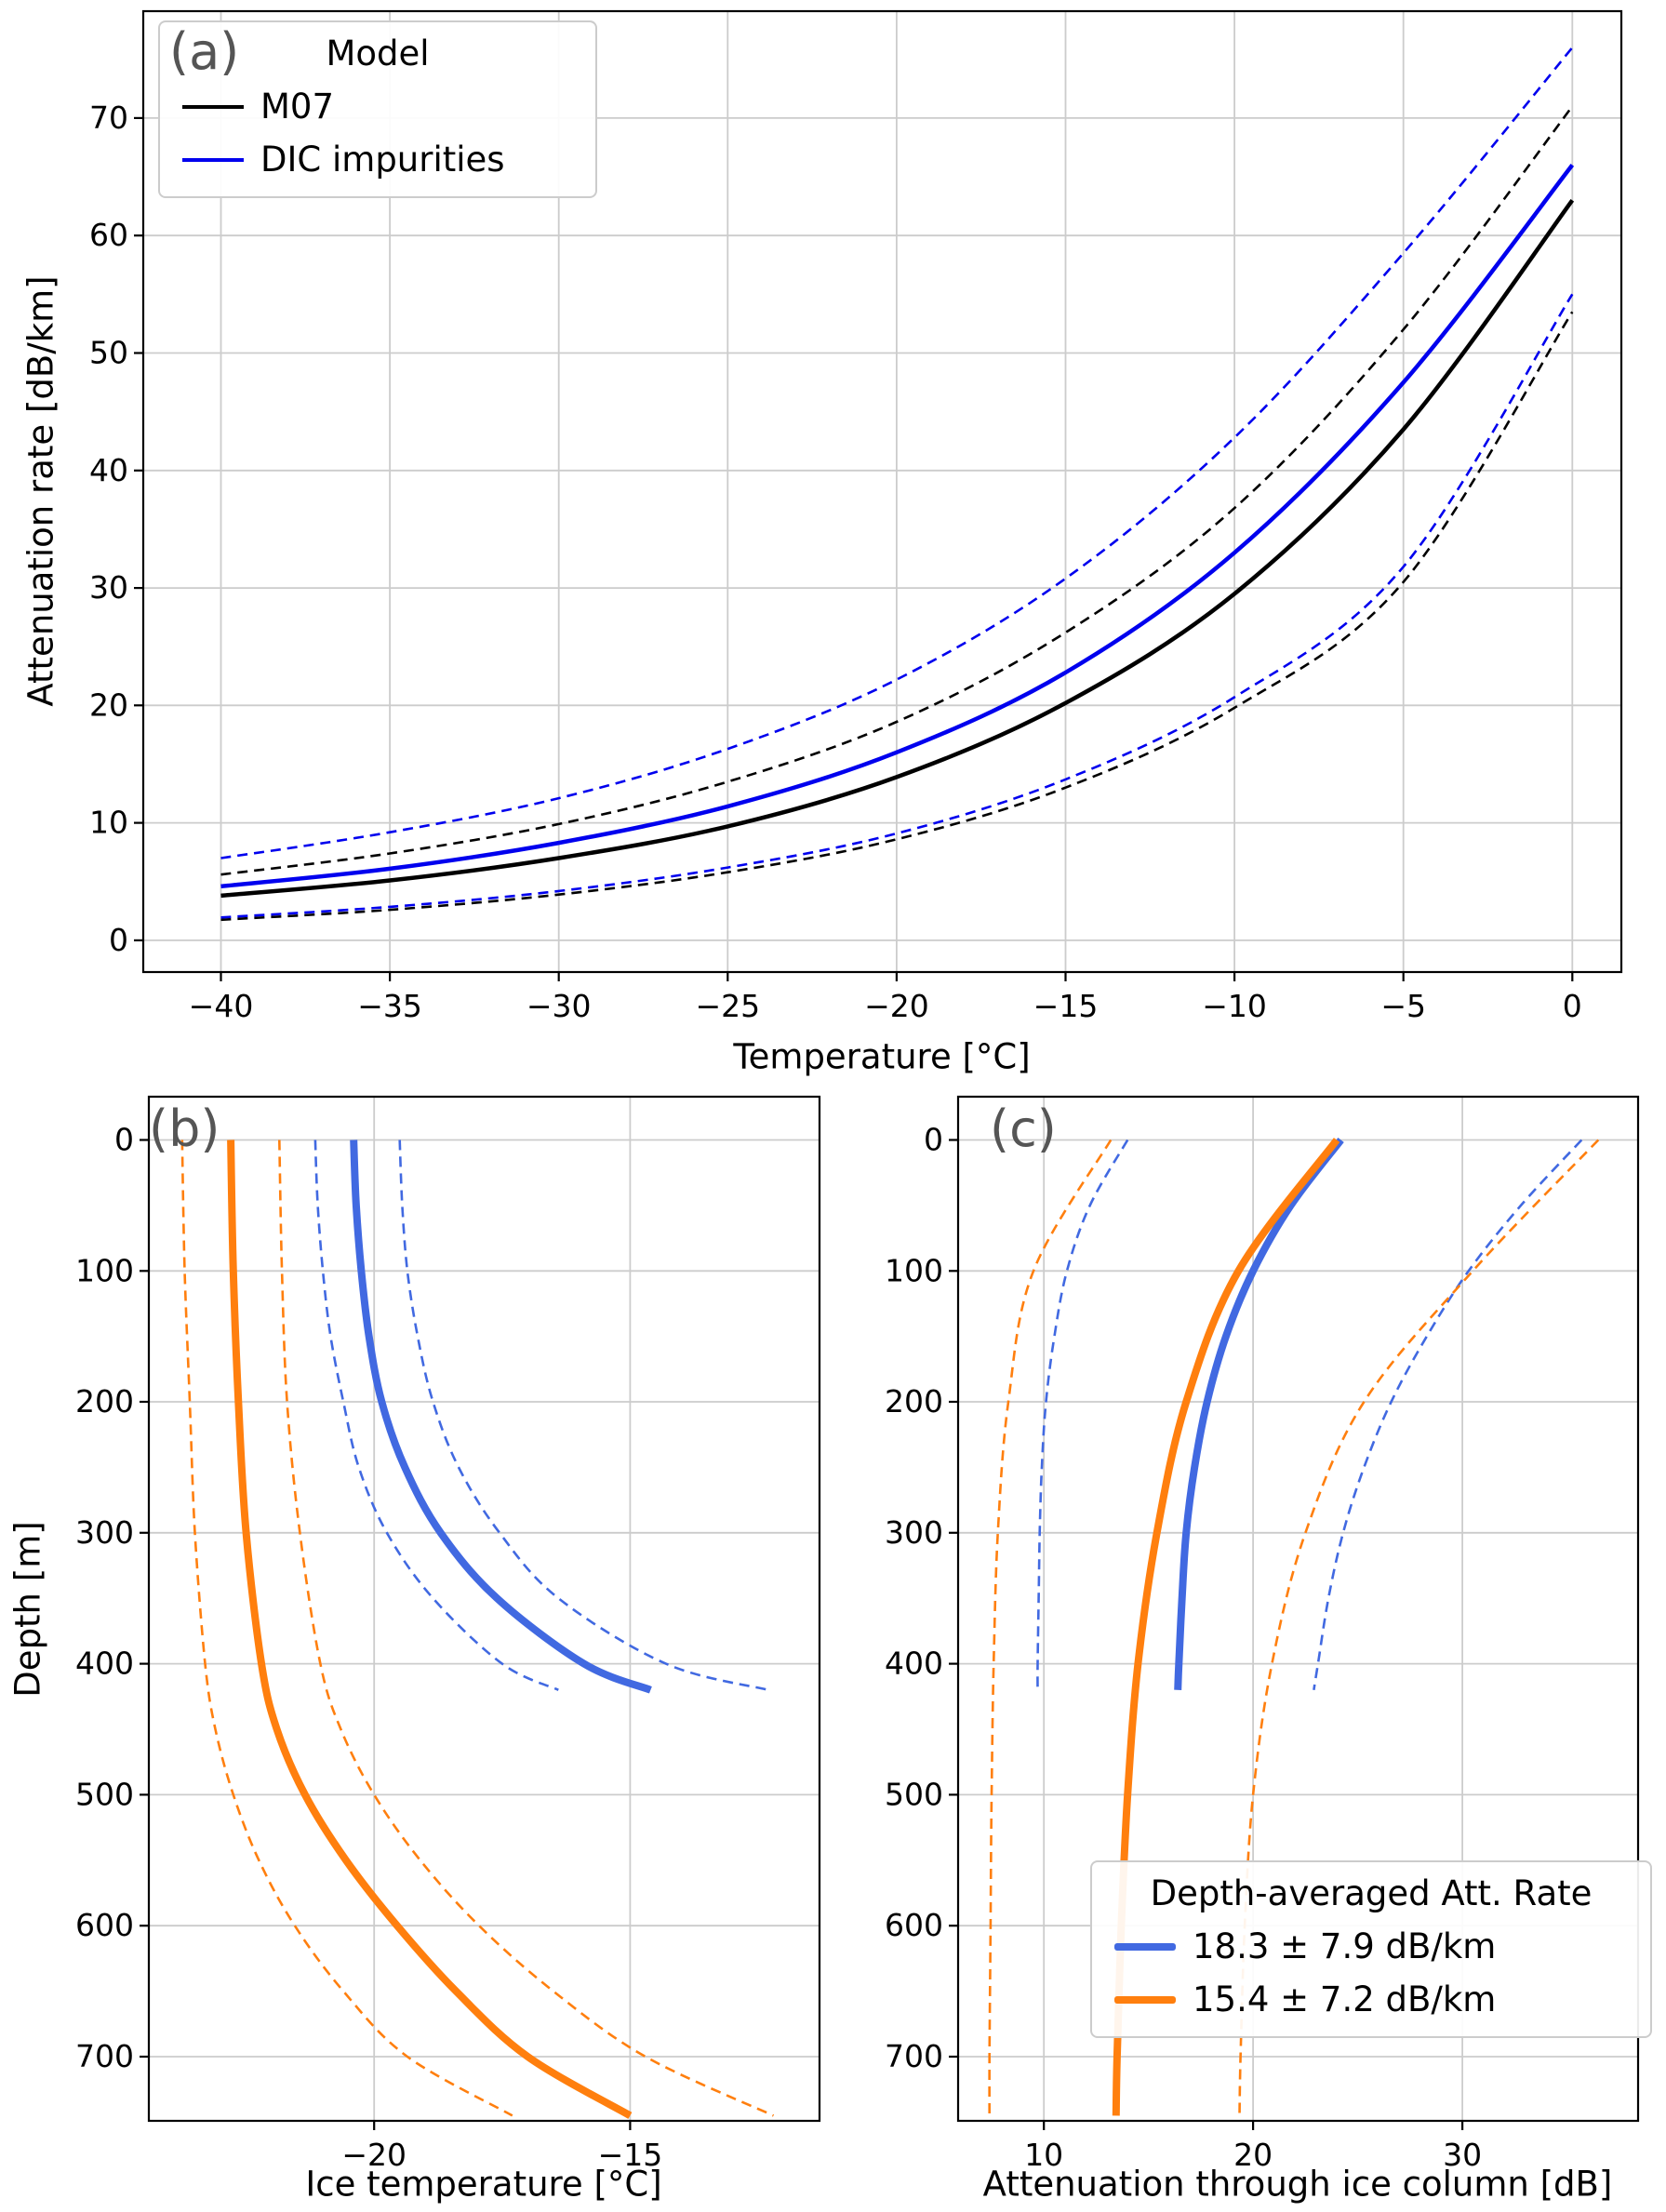 This screenshot has height=2212, width=1666. I want to click on legend-entry-dic-impurities: DIC impurities, so click(378, 160).